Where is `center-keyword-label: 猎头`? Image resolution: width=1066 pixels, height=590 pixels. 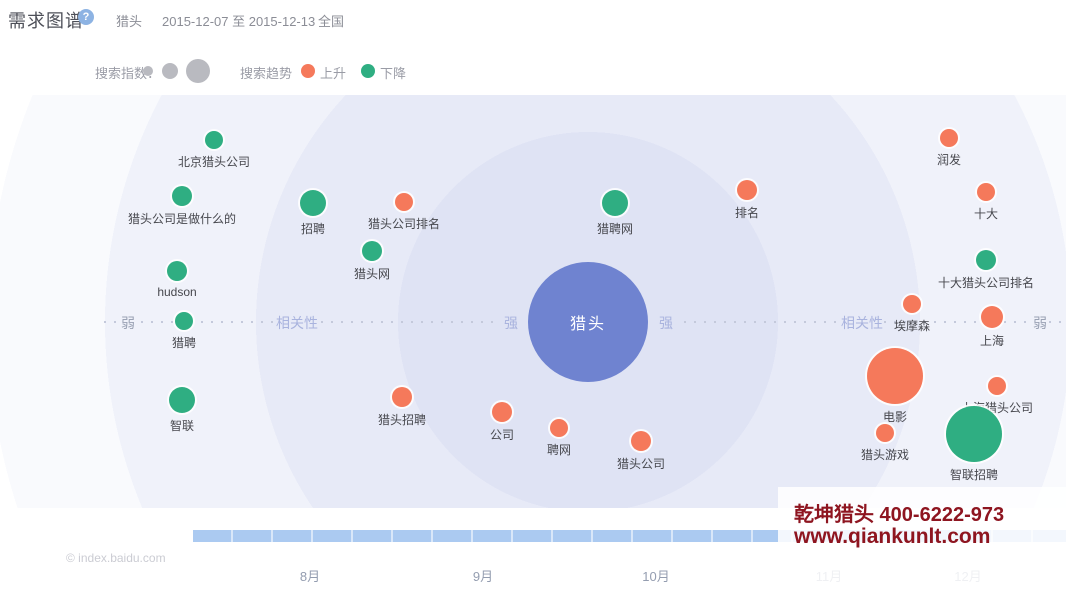 center-keyword-label: 猎头 is located at coordinates (587, 324).